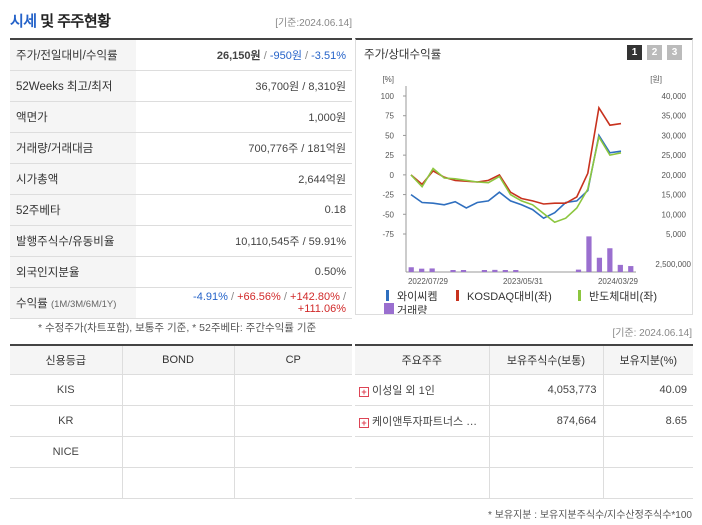 This screenshot has width=702, height=525. Describe the element at coordinates (60, 20) in the screenshot. I see `section-title: 시세 및 주주현황` at that location.